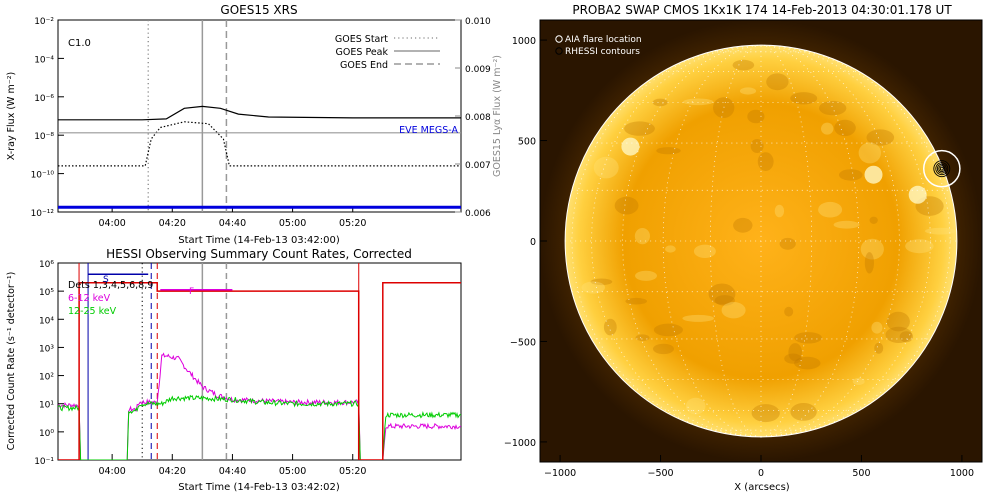 The height and width of the screenshot is (500, 1000). I want to click on swap-legend: AIA flare location RHESSI contours, so click(598, 46).